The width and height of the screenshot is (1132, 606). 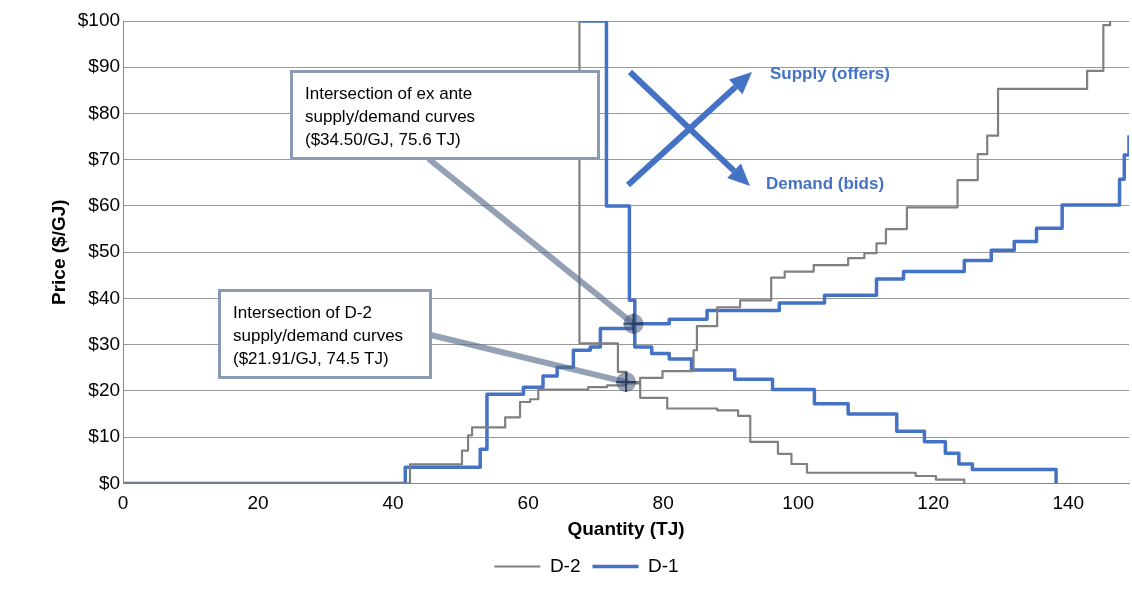 I want to click on y-tick-label: $90, so click(x=104, y=66).